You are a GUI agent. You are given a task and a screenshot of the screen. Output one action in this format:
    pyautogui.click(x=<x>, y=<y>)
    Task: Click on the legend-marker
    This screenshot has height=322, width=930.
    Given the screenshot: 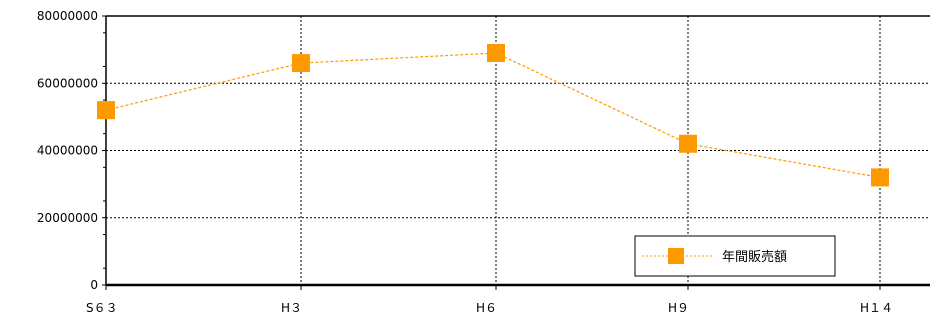 What is the action you would take?
    pyautogui.click(x=676, y=256)
    